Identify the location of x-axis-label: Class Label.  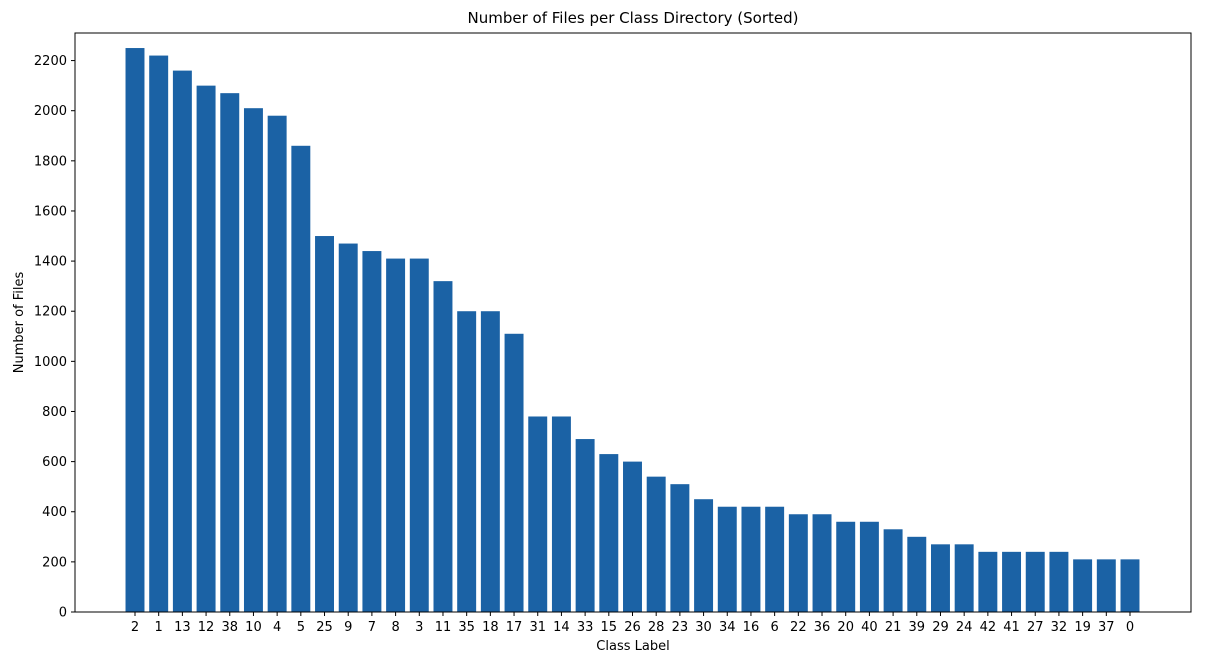
(632, 646).